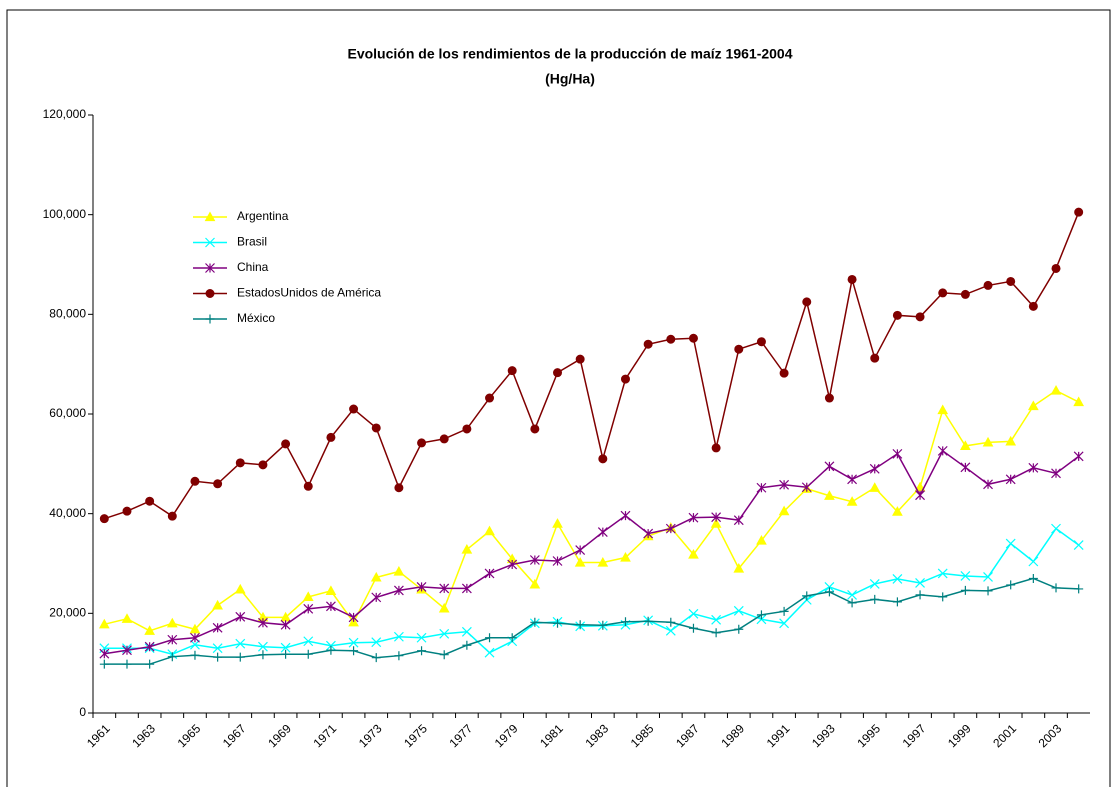 Image resolution: width=1118 pixels, height=787 pixels. What do you see at coordinates (65, 114) in the screenshot?
I see `y-tick-label: 120,000` at bounding box center [65, 114].